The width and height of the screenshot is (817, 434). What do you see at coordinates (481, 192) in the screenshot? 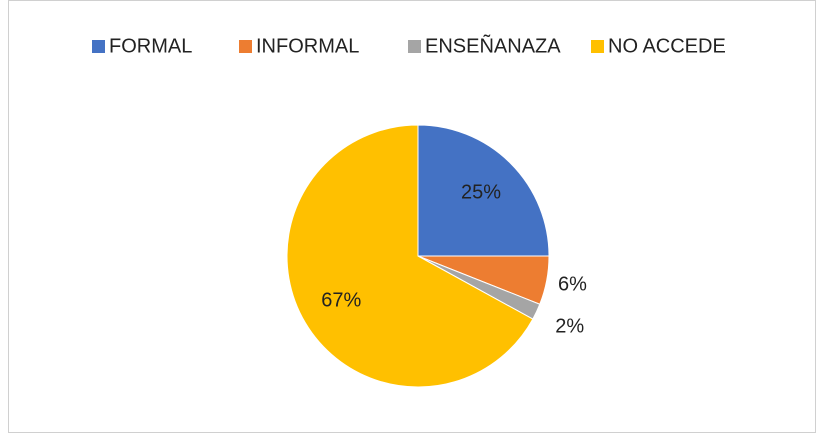
I see `data-label: 25%` at bounding box center [481, 192].